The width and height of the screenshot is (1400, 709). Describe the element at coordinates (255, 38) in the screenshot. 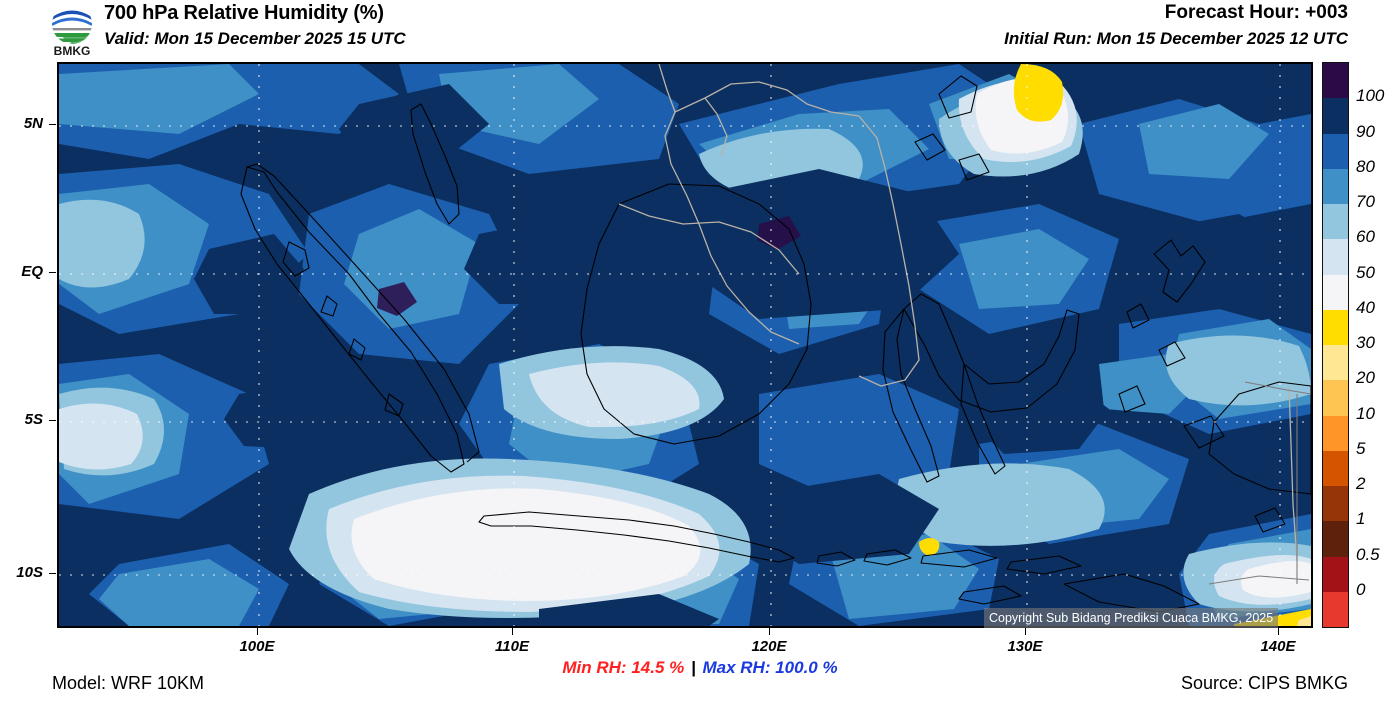

I see `valid-time-label: Valid: Mon 15 December 2025 15 UTC` at that location.